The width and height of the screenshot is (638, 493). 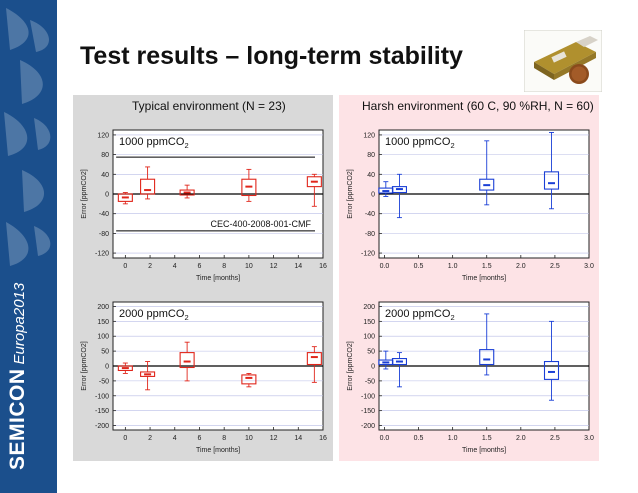 What do you see at coordinates (209, 106) in the screenshot?
I see `typical-panel-title: Typical environment (N = 23)` at bounding box center [209, 106].